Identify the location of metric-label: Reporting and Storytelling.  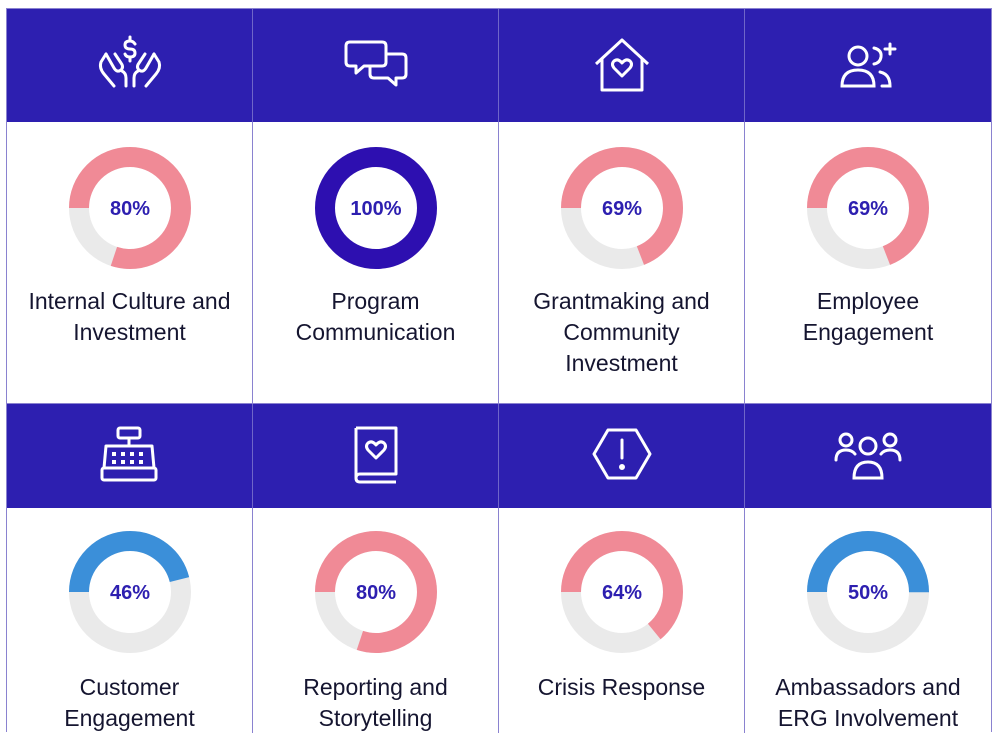
(375, 702).